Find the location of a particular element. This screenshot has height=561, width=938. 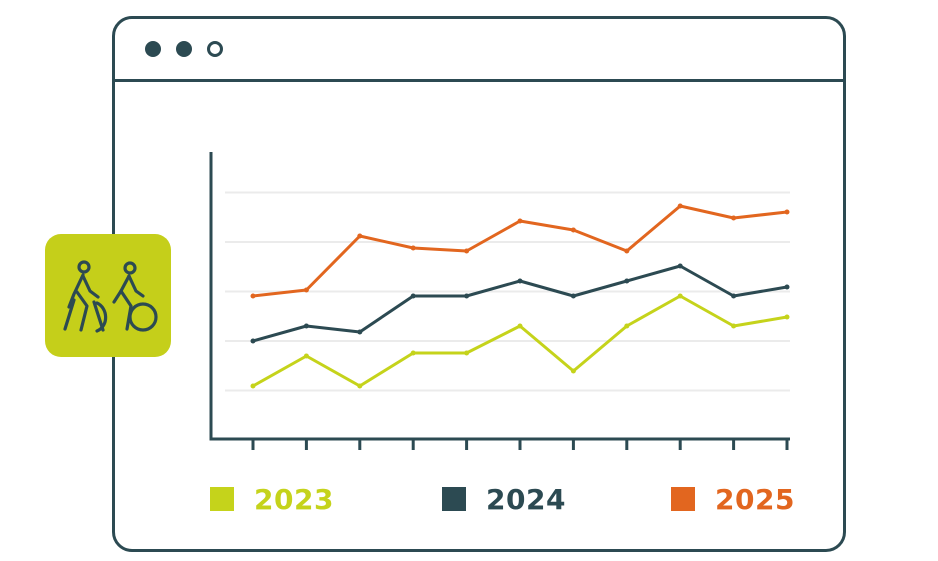

rider-1-head is located at coordinates (84, 267).